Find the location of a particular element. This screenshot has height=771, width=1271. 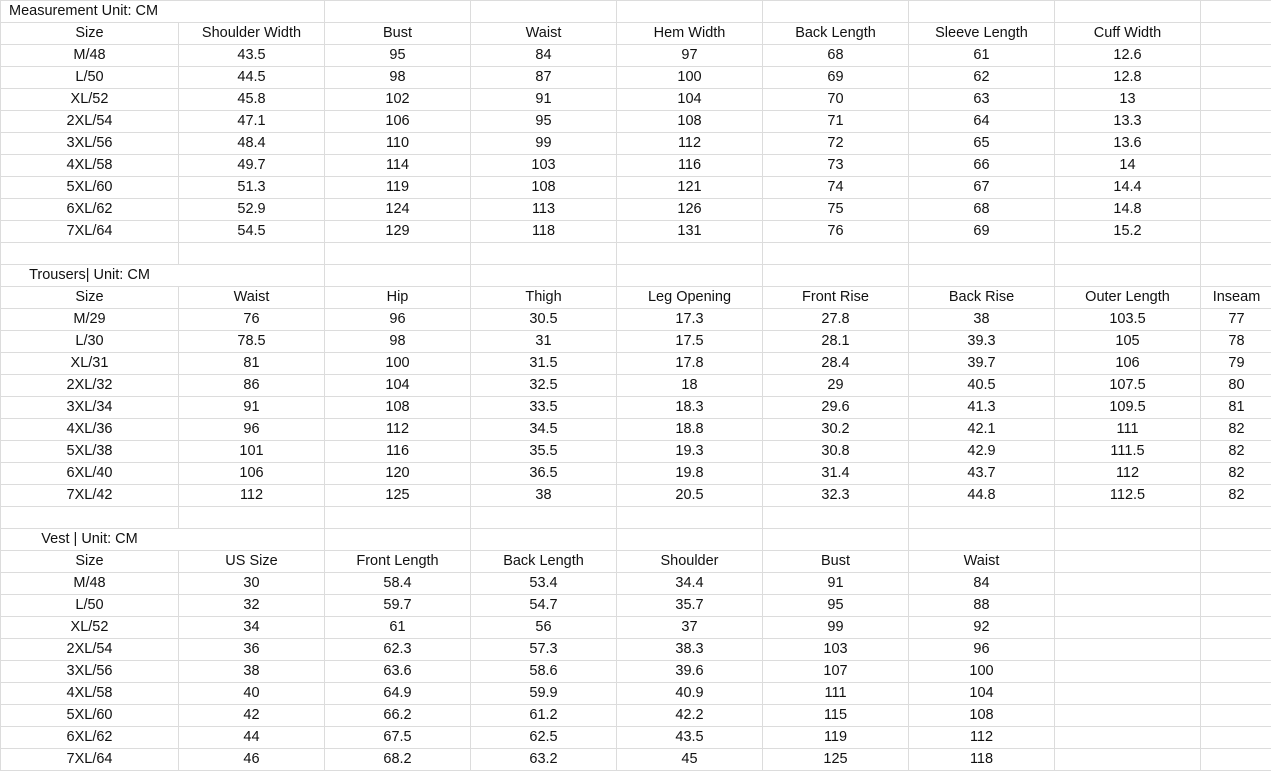

header-cell: Sleeve Length is located at coordinates (982, 34).